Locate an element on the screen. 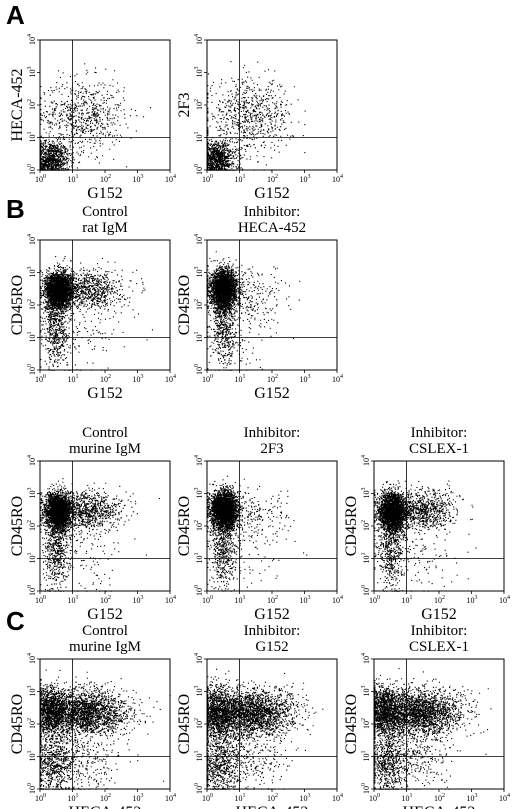 The image size is (520, 809). plot-title-line: CSLEX-1 is located at coordinates (439, 647).